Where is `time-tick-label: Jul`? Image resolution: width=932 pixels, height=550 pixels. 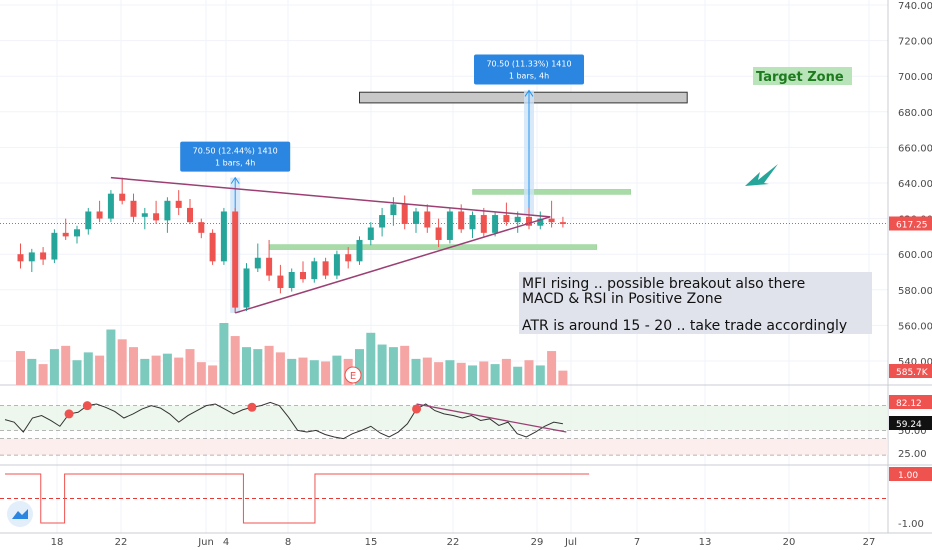
time-tick-label: Jul is located at coordinates (570, 542).